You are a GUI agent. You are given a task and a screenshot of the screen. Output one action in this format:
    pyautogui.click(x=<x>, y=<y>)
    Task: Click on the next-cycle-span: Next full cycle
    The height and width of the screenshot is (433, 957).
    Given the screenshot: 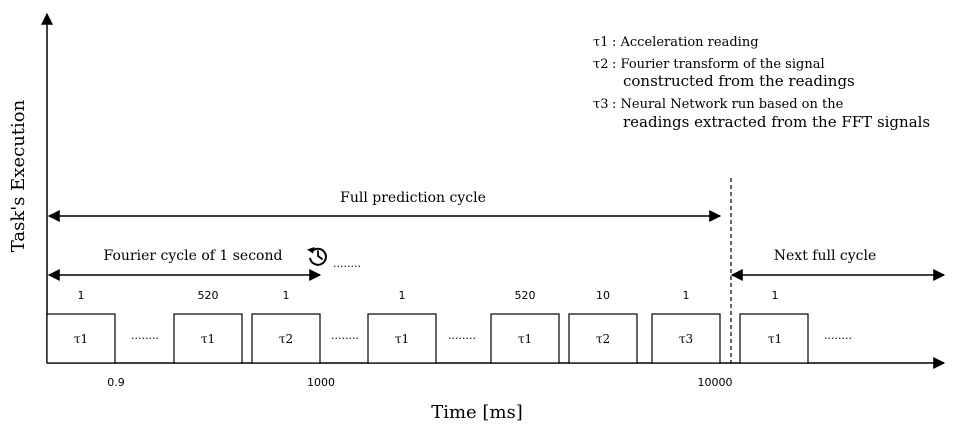 What is the action you would take?
    pyautogui.click(x=838, y=264)
    